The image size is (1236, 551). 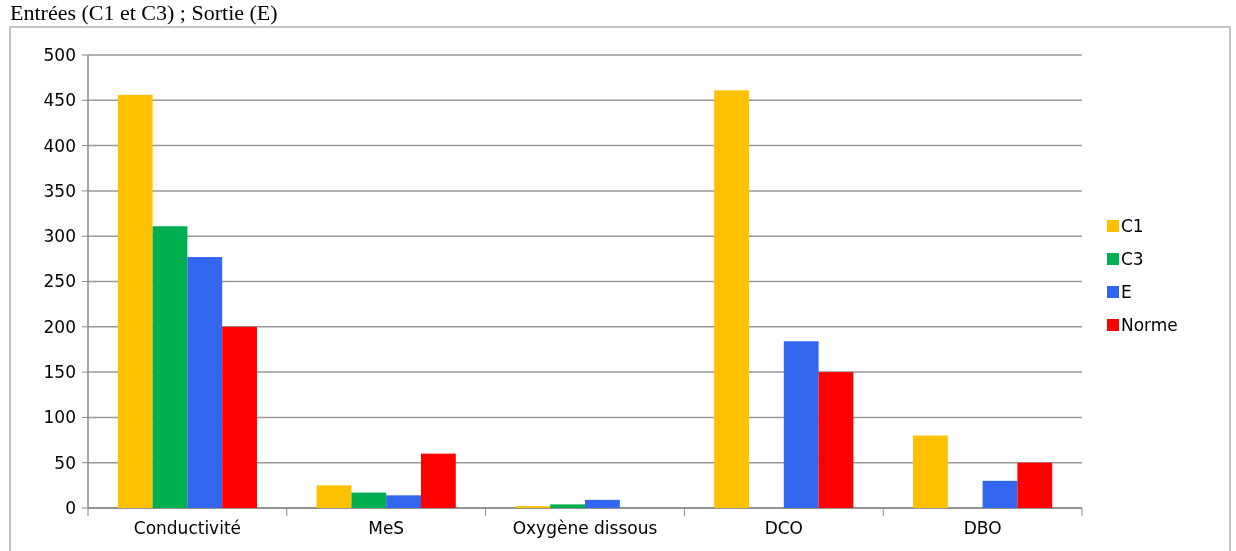 What do you see at coordinates (1149, 324) in the screenshot?
I see `legend-label: Norme` at bounding box center [1149, 324].